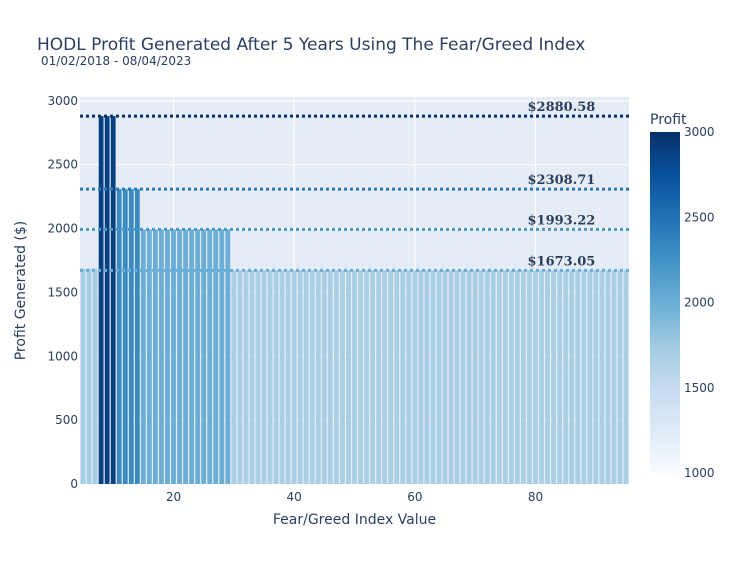  I want to click on reference-label: $2308.71, so click(561, 180).